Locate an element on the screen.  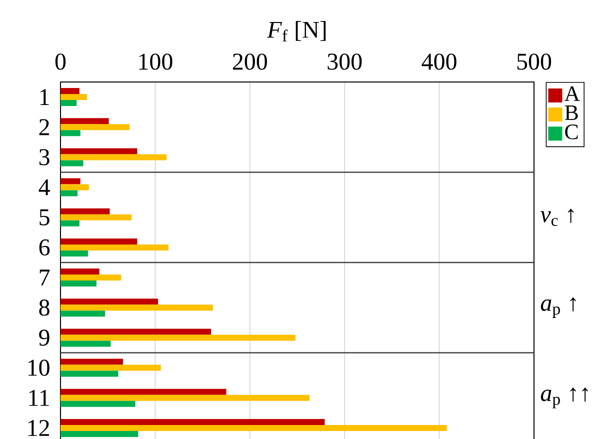
legend-label: C is located at coordinates (571, 132).